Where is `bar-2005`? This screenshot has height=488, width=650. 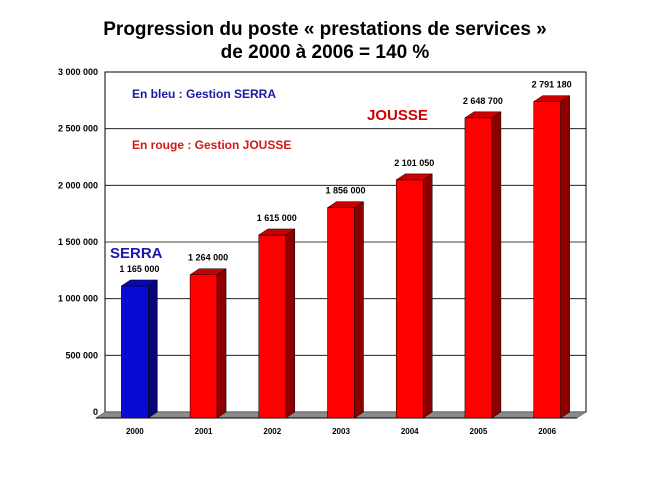 bar-2005 is located at coordinates (483, 265).